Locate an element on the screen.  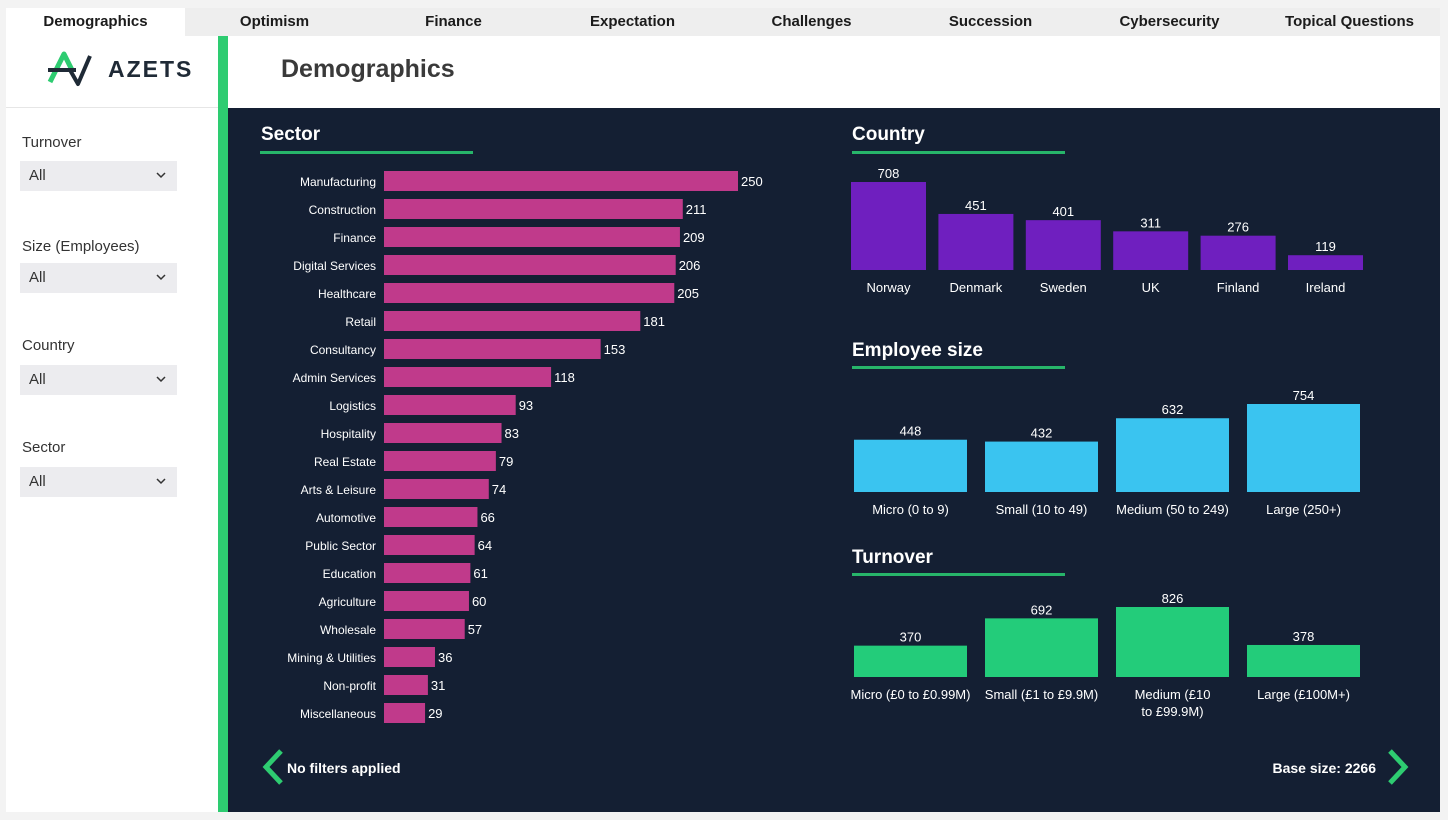
turnover-chart-title: Turnover is located at coordinates (892, 557).